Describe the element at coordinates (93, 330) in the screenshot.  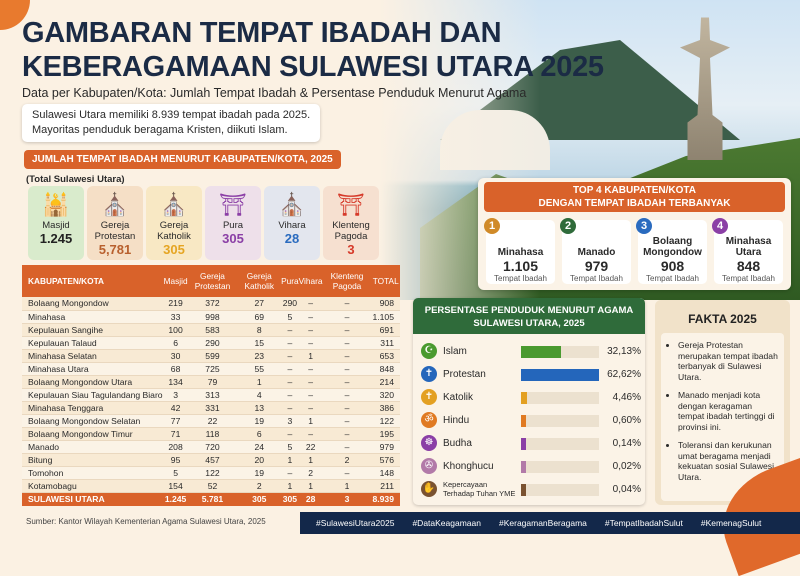
I see `table-cell: Kepulauan Sangihe` at that location.